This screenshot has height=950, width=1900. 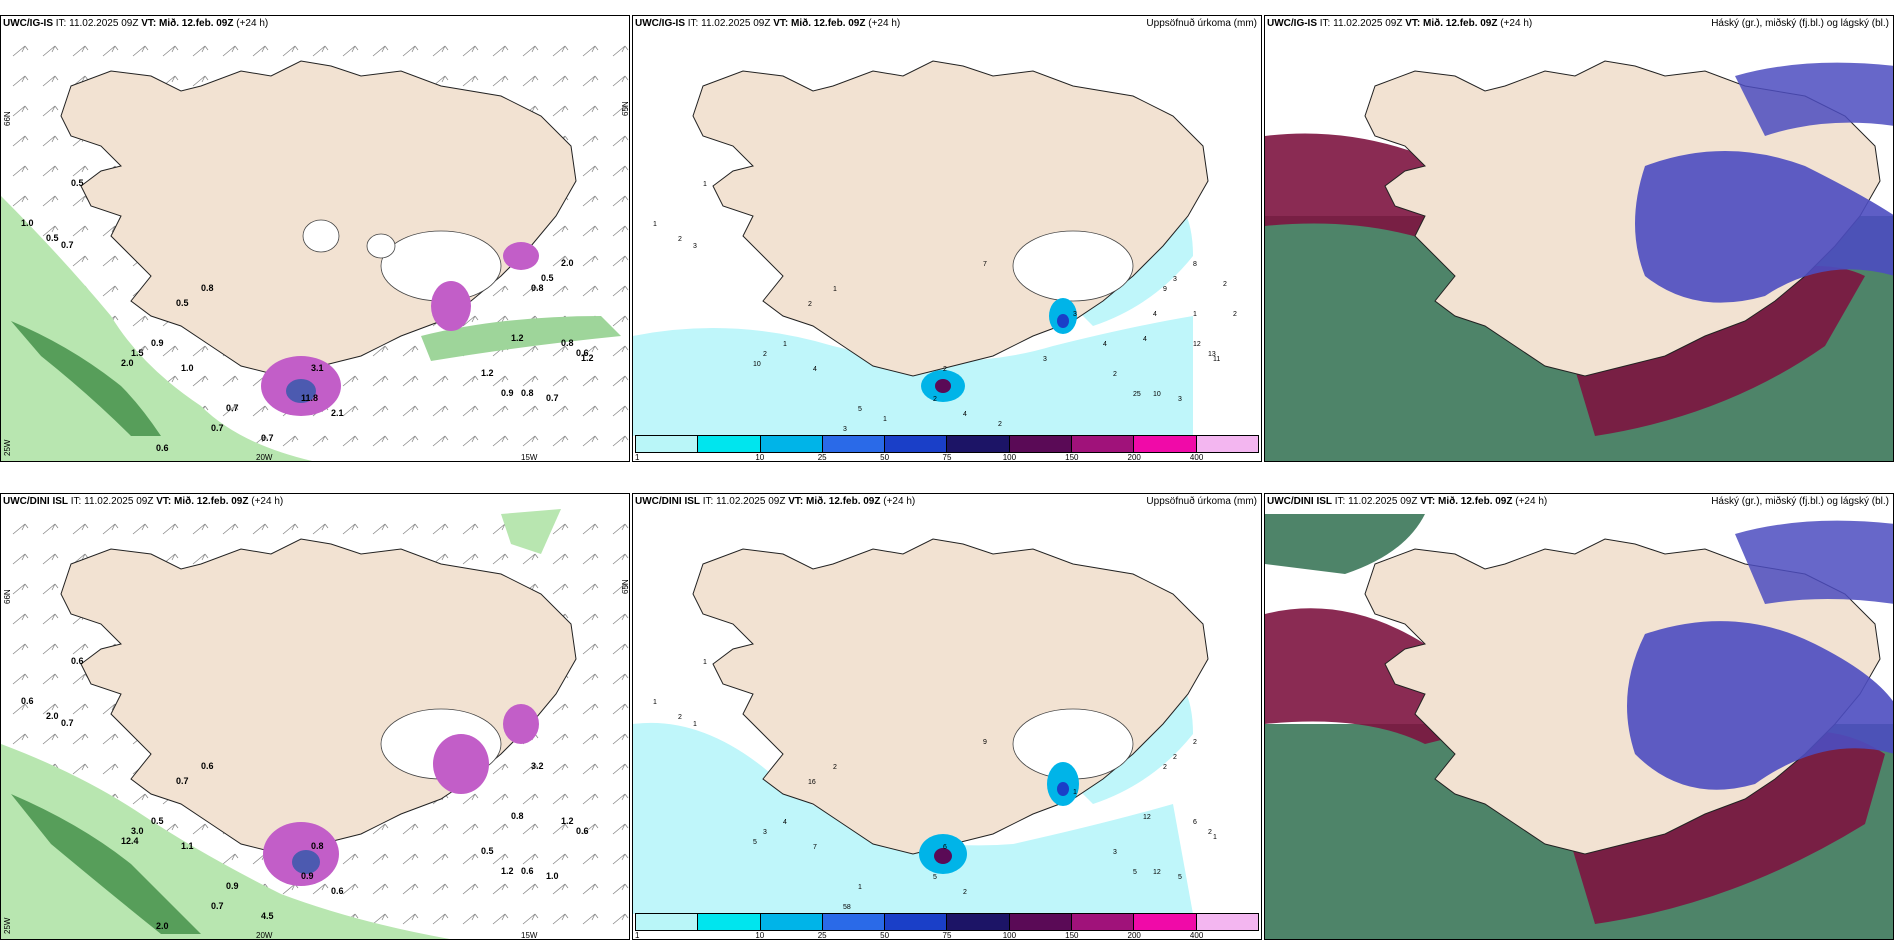 What do you see at coordinates (321, 236) in the screenshot?
I see `glacier-langjokull` at bounding box center [321, 236].